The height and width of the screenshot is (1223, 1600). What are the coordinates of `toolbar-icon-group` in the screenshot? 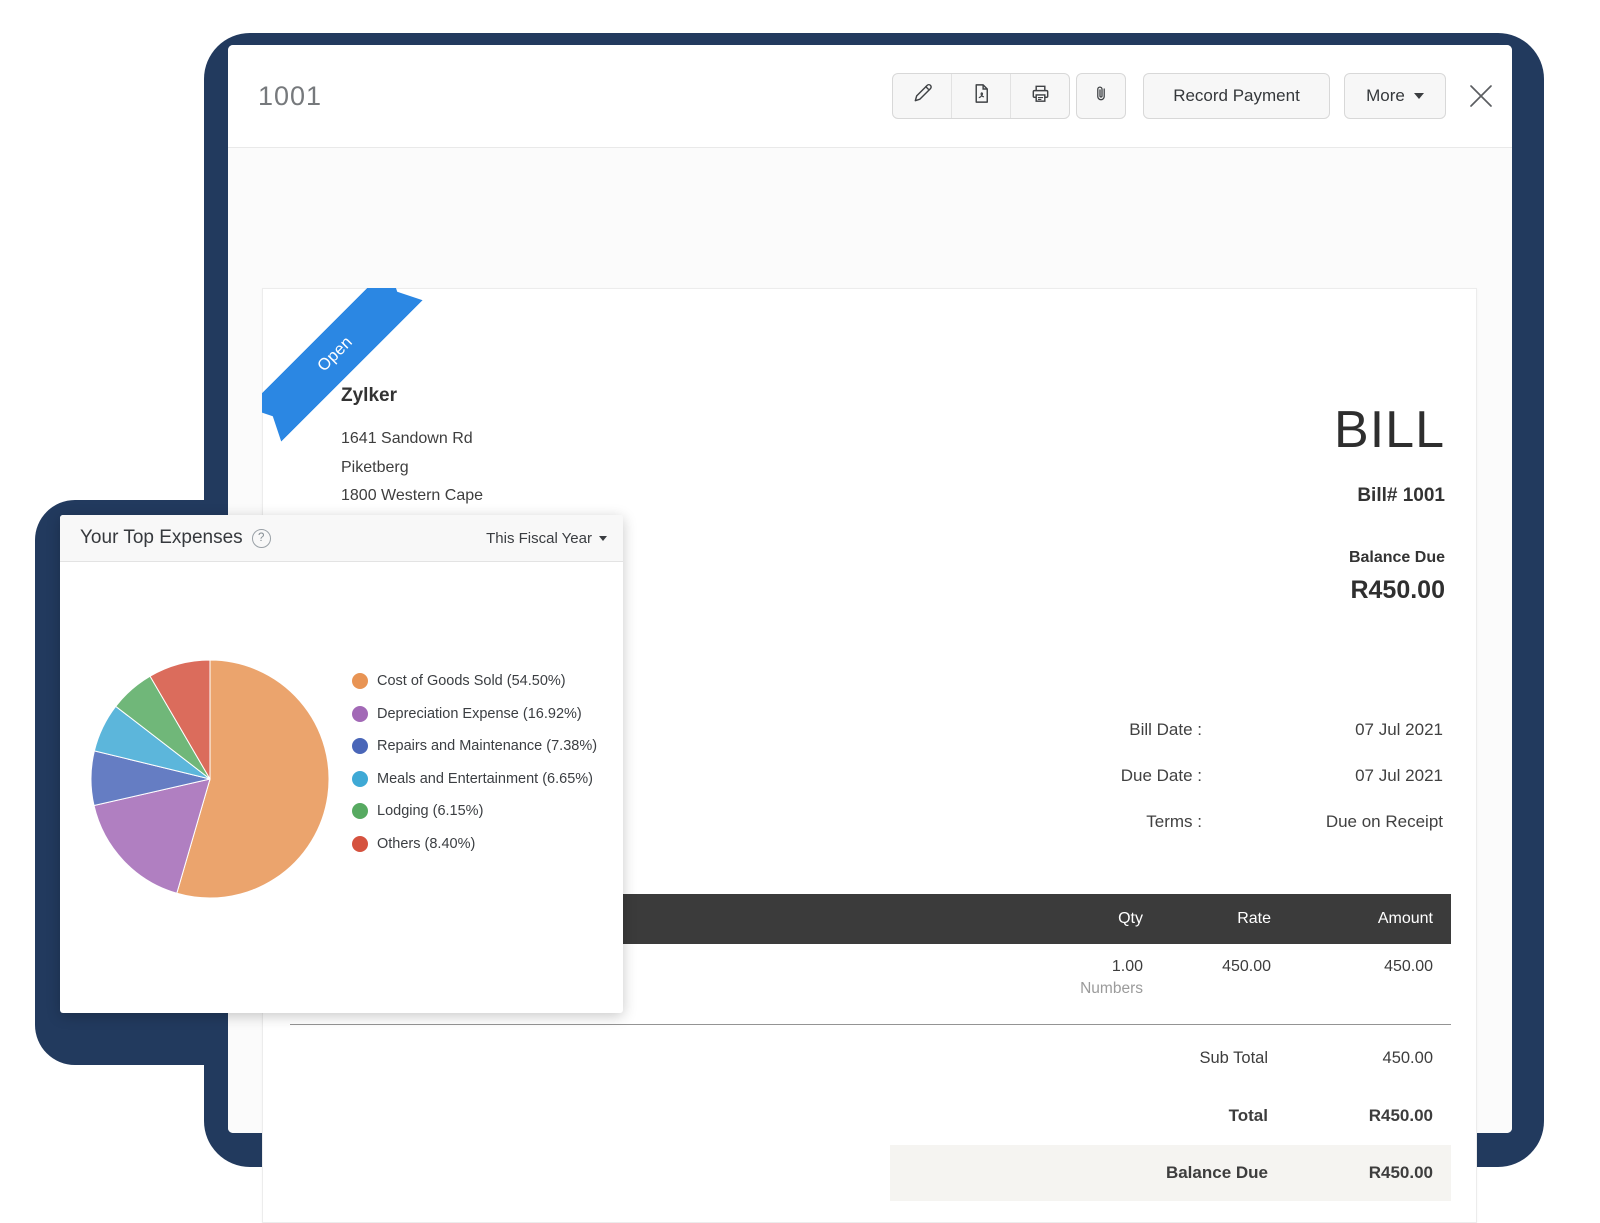 It's located at (981, 96).